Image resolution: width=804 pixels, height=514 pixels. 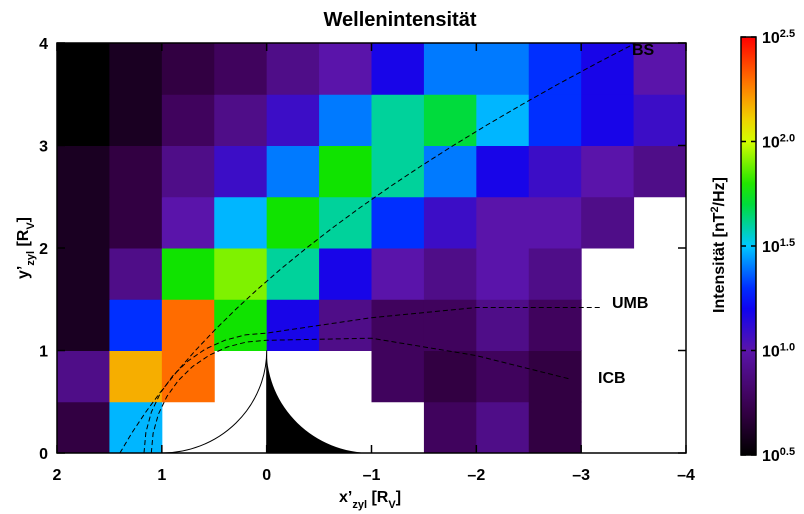 I want to click on label-exponent: 2.5, so click(x=787, y=34).